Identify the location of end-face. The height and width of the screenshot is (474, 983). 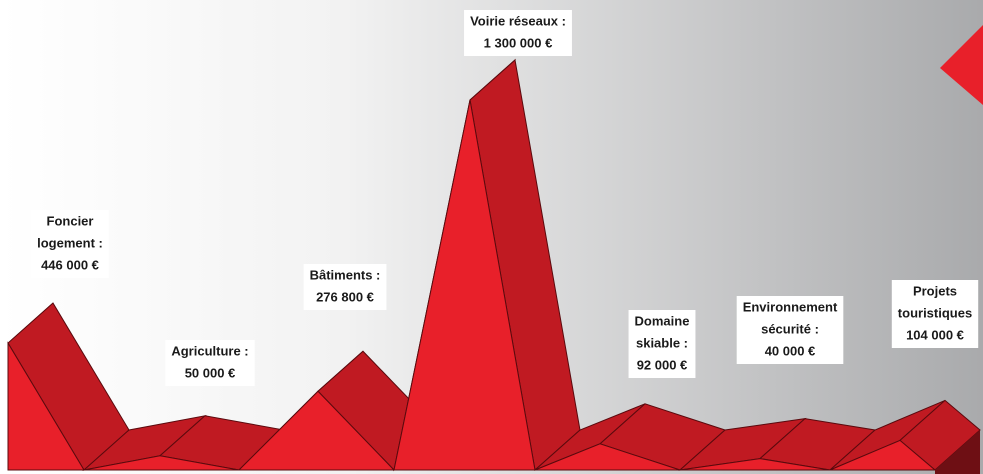
(957, 452).